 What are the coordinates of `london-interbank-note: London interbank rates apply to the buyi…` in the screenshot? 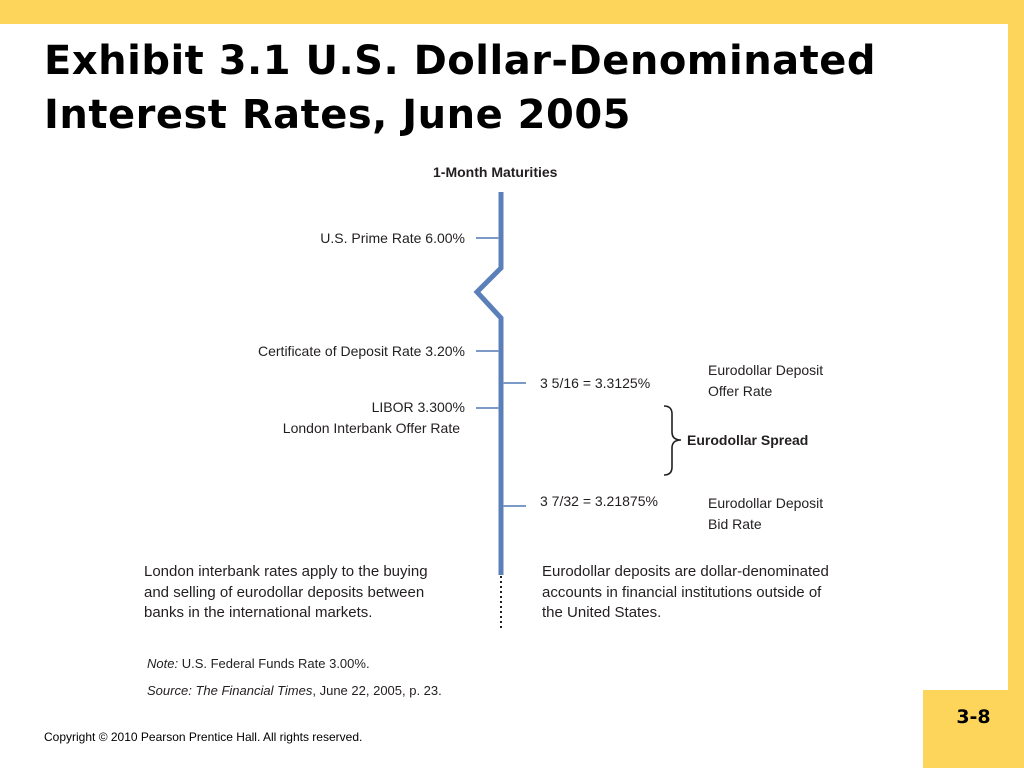 It's located at (286, 593).